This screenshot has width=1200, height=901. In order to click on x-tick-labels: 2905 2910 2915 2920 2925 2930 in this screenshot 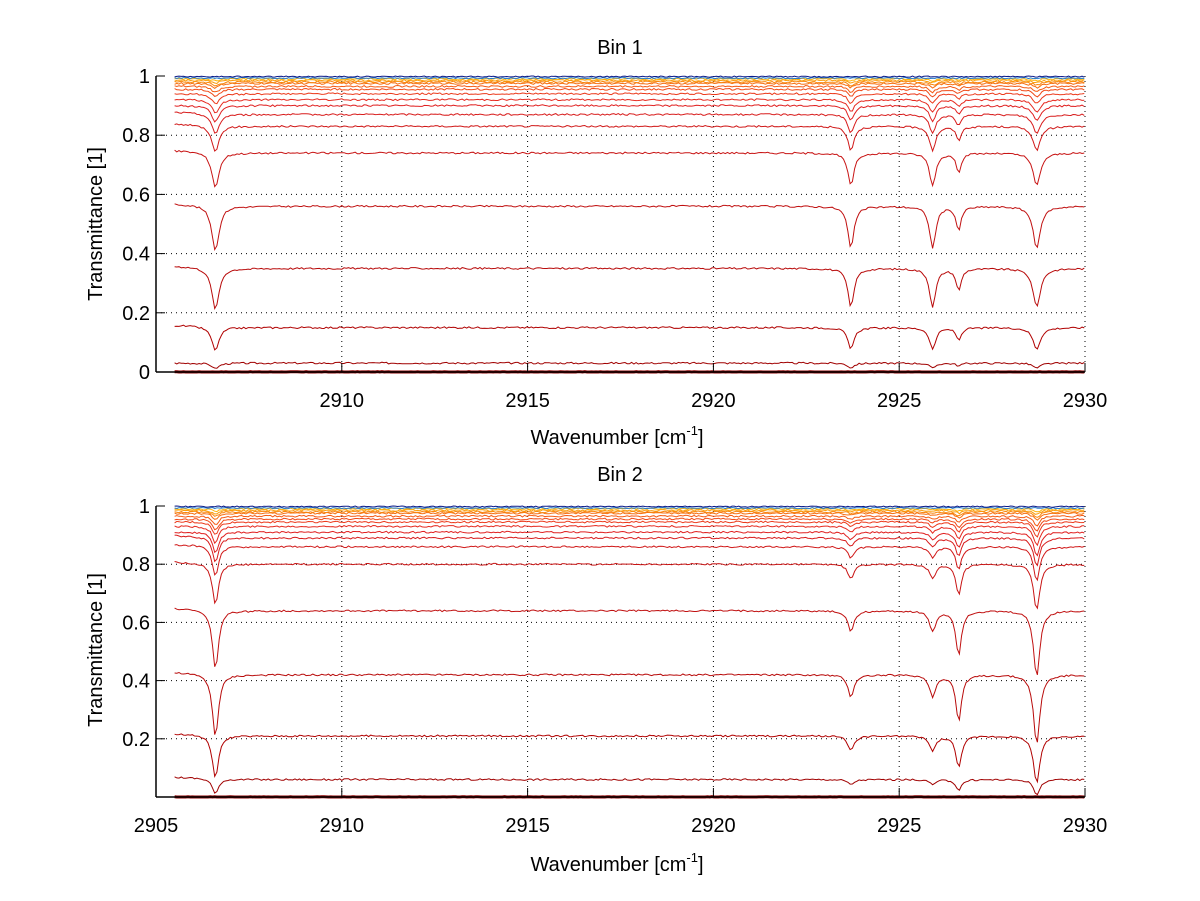, I will do `click(621, 826)`.